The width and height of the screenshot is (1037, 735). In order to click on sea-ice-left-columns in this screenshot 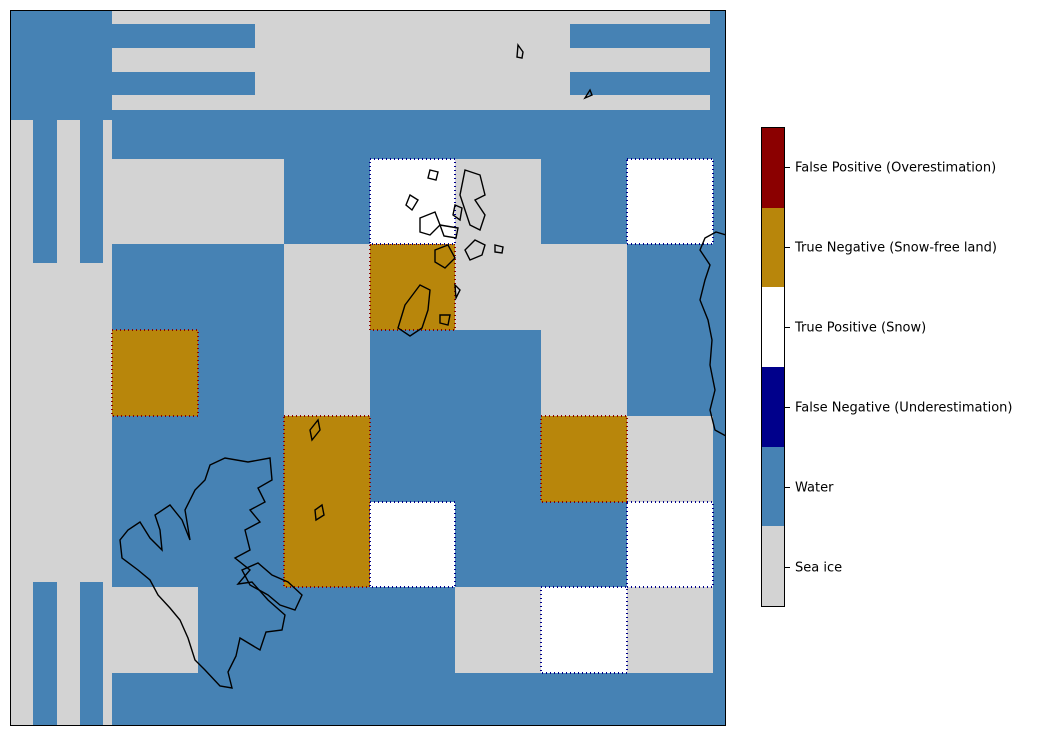, I will do `click(61, 423)`.